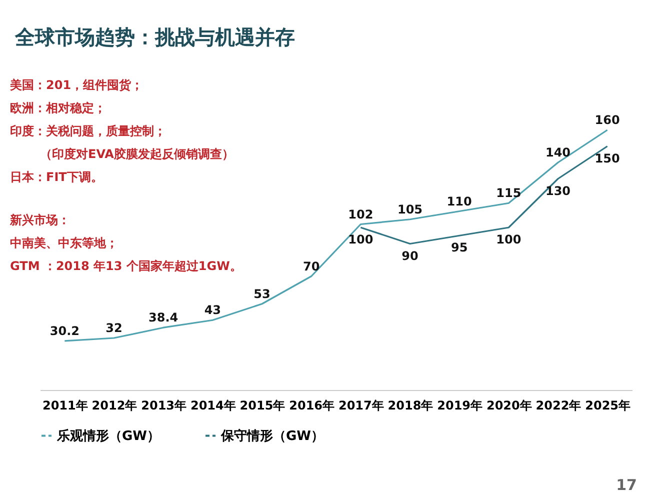 The height and width of the screenshot is (495, 657). I want to click on x-tick-label: 2022年, so click(559, 405).